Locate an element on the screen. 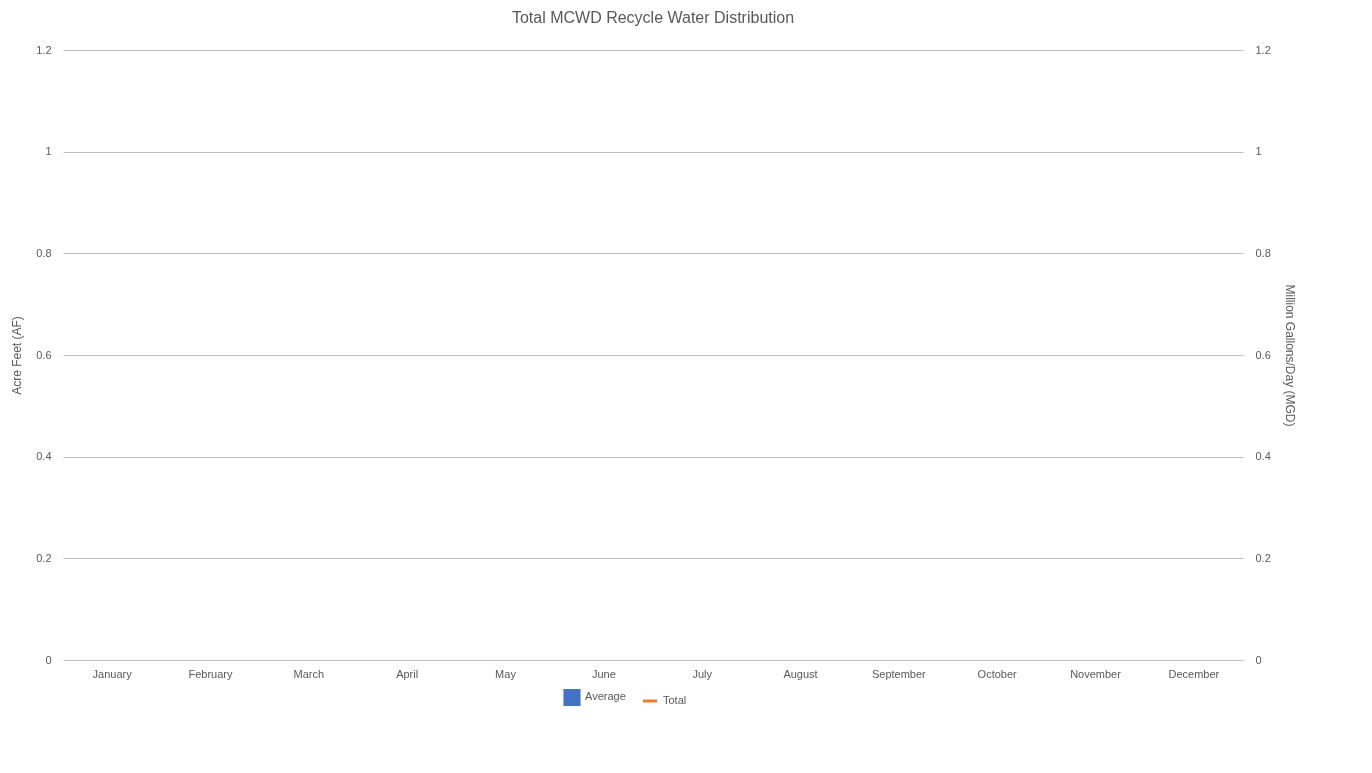  y-axis-title: Acre Feet (AF) is located at coordinates (17, 355).